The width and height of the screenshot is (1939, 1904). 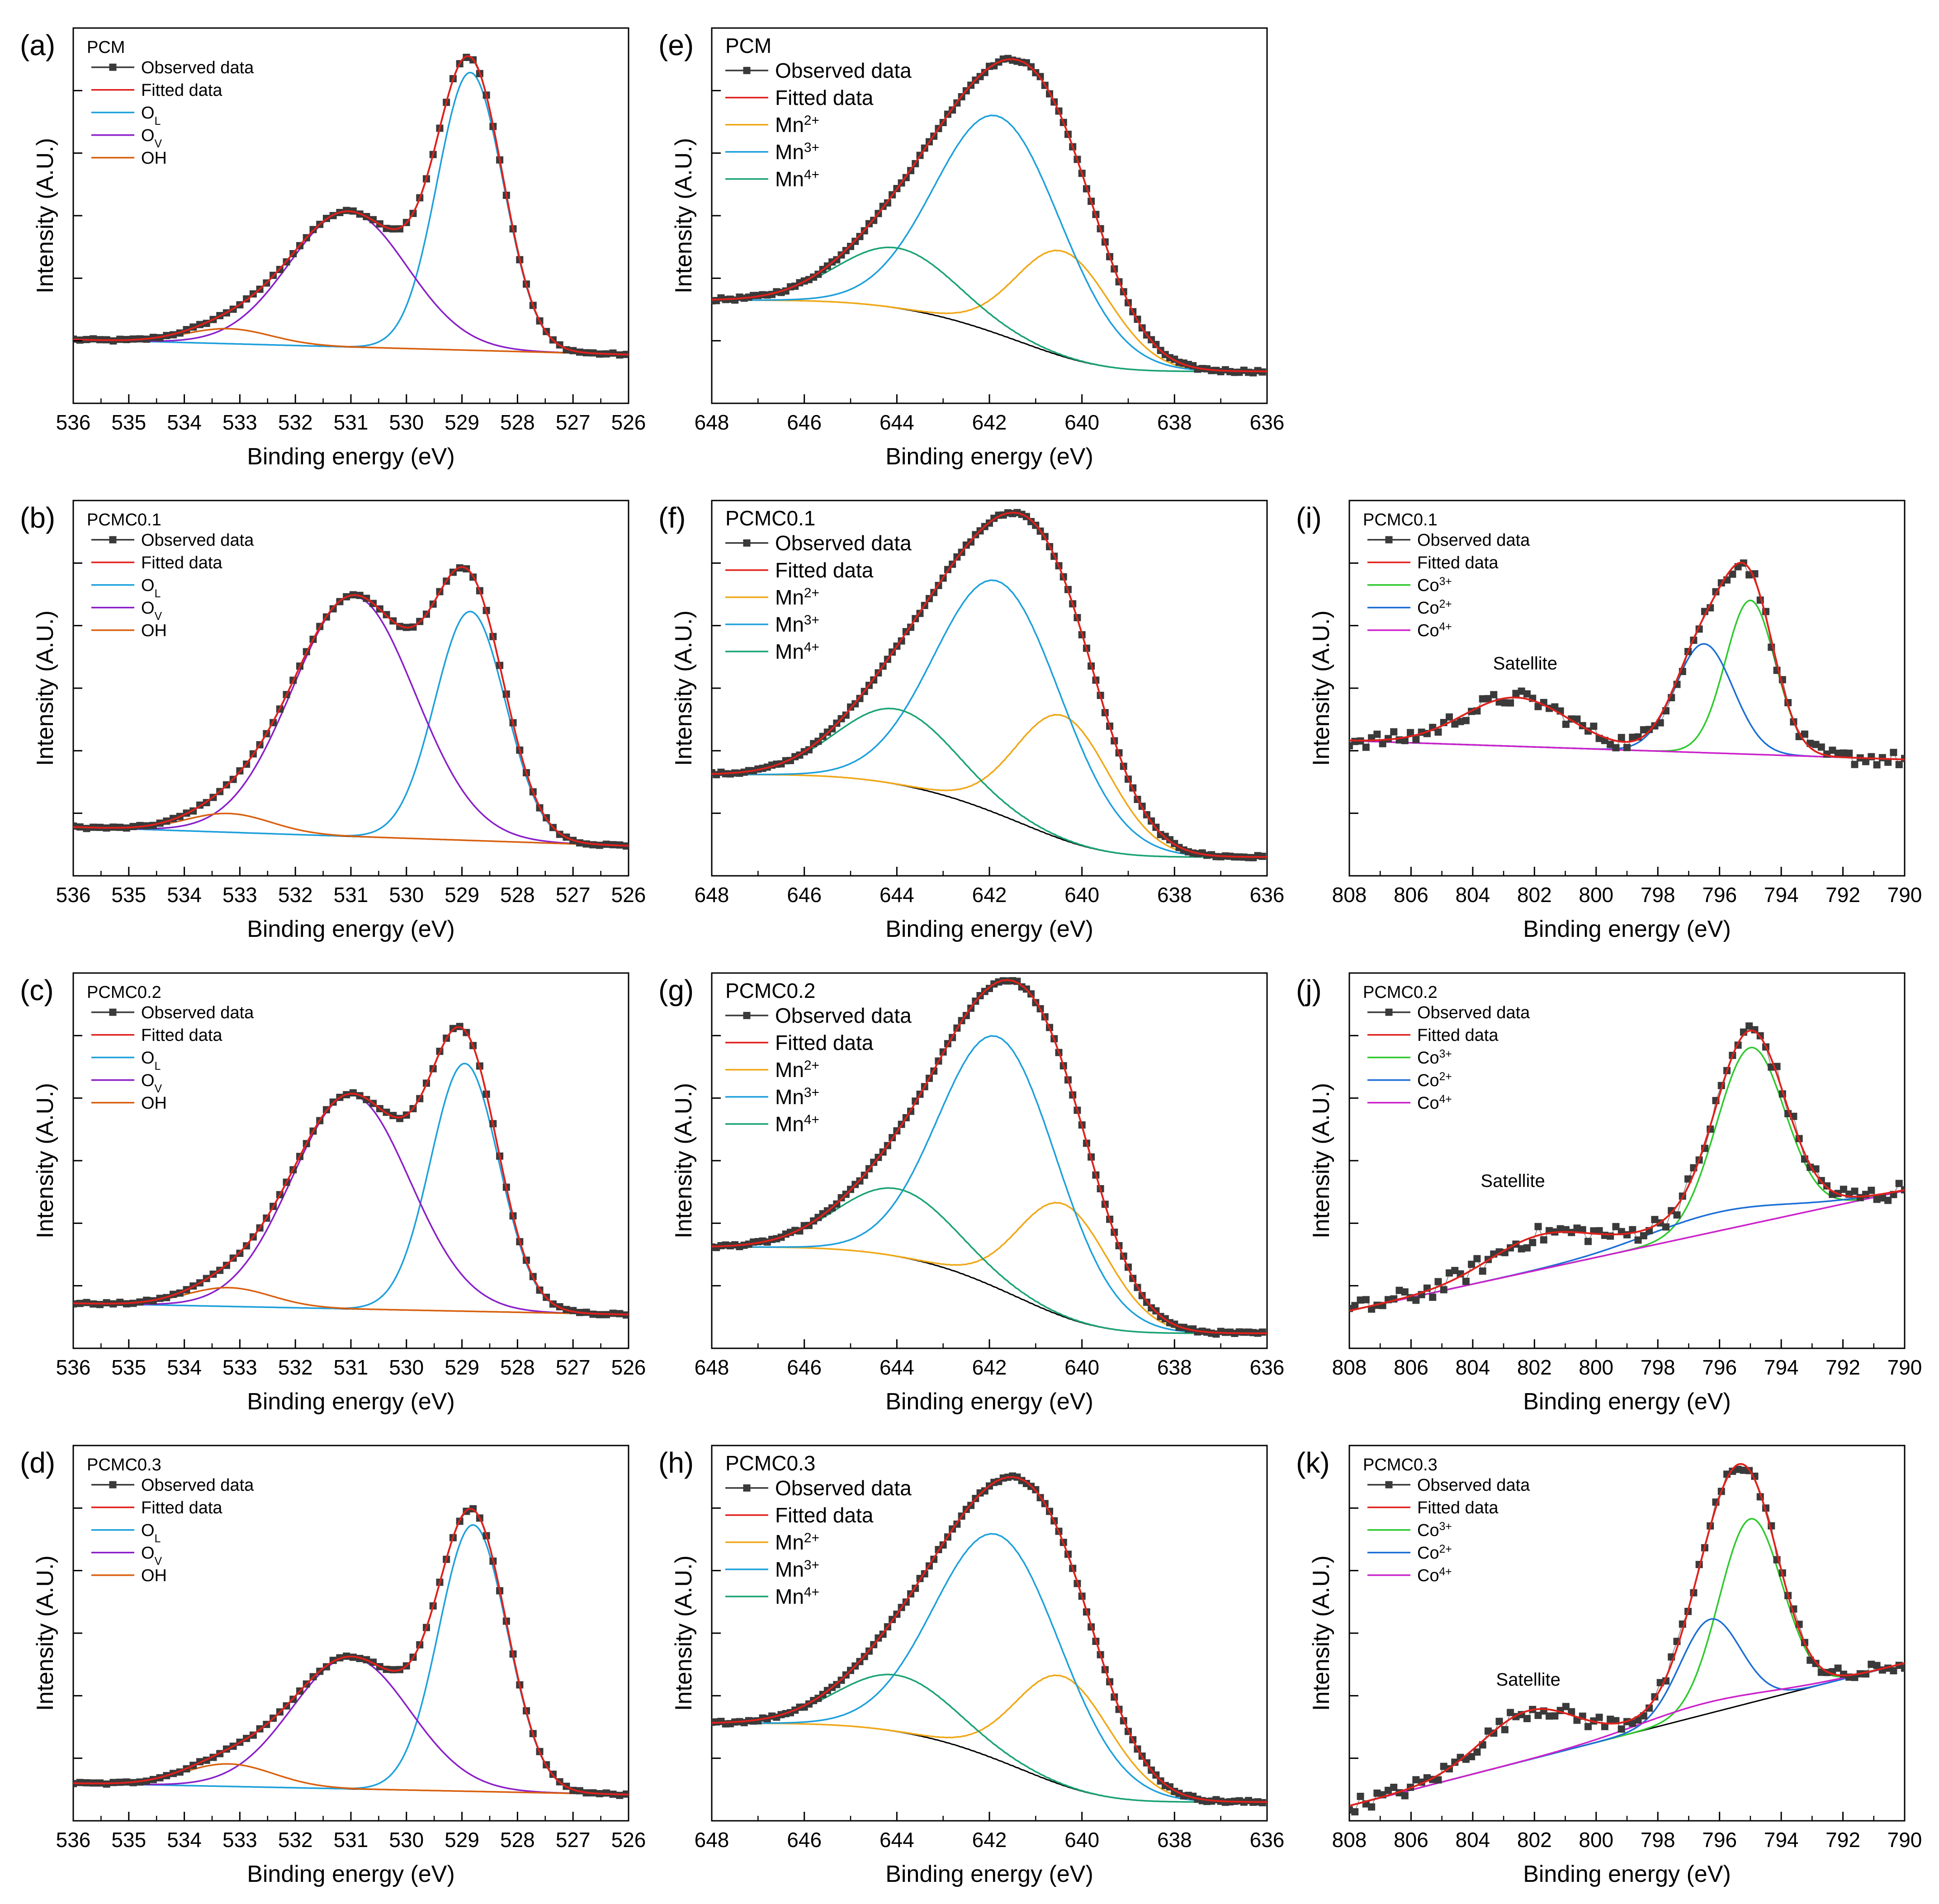 What do you see at coordinates (989, 1668) in the screenshot?
I see `component-mn3plus` at bounding box center [989, 1668].